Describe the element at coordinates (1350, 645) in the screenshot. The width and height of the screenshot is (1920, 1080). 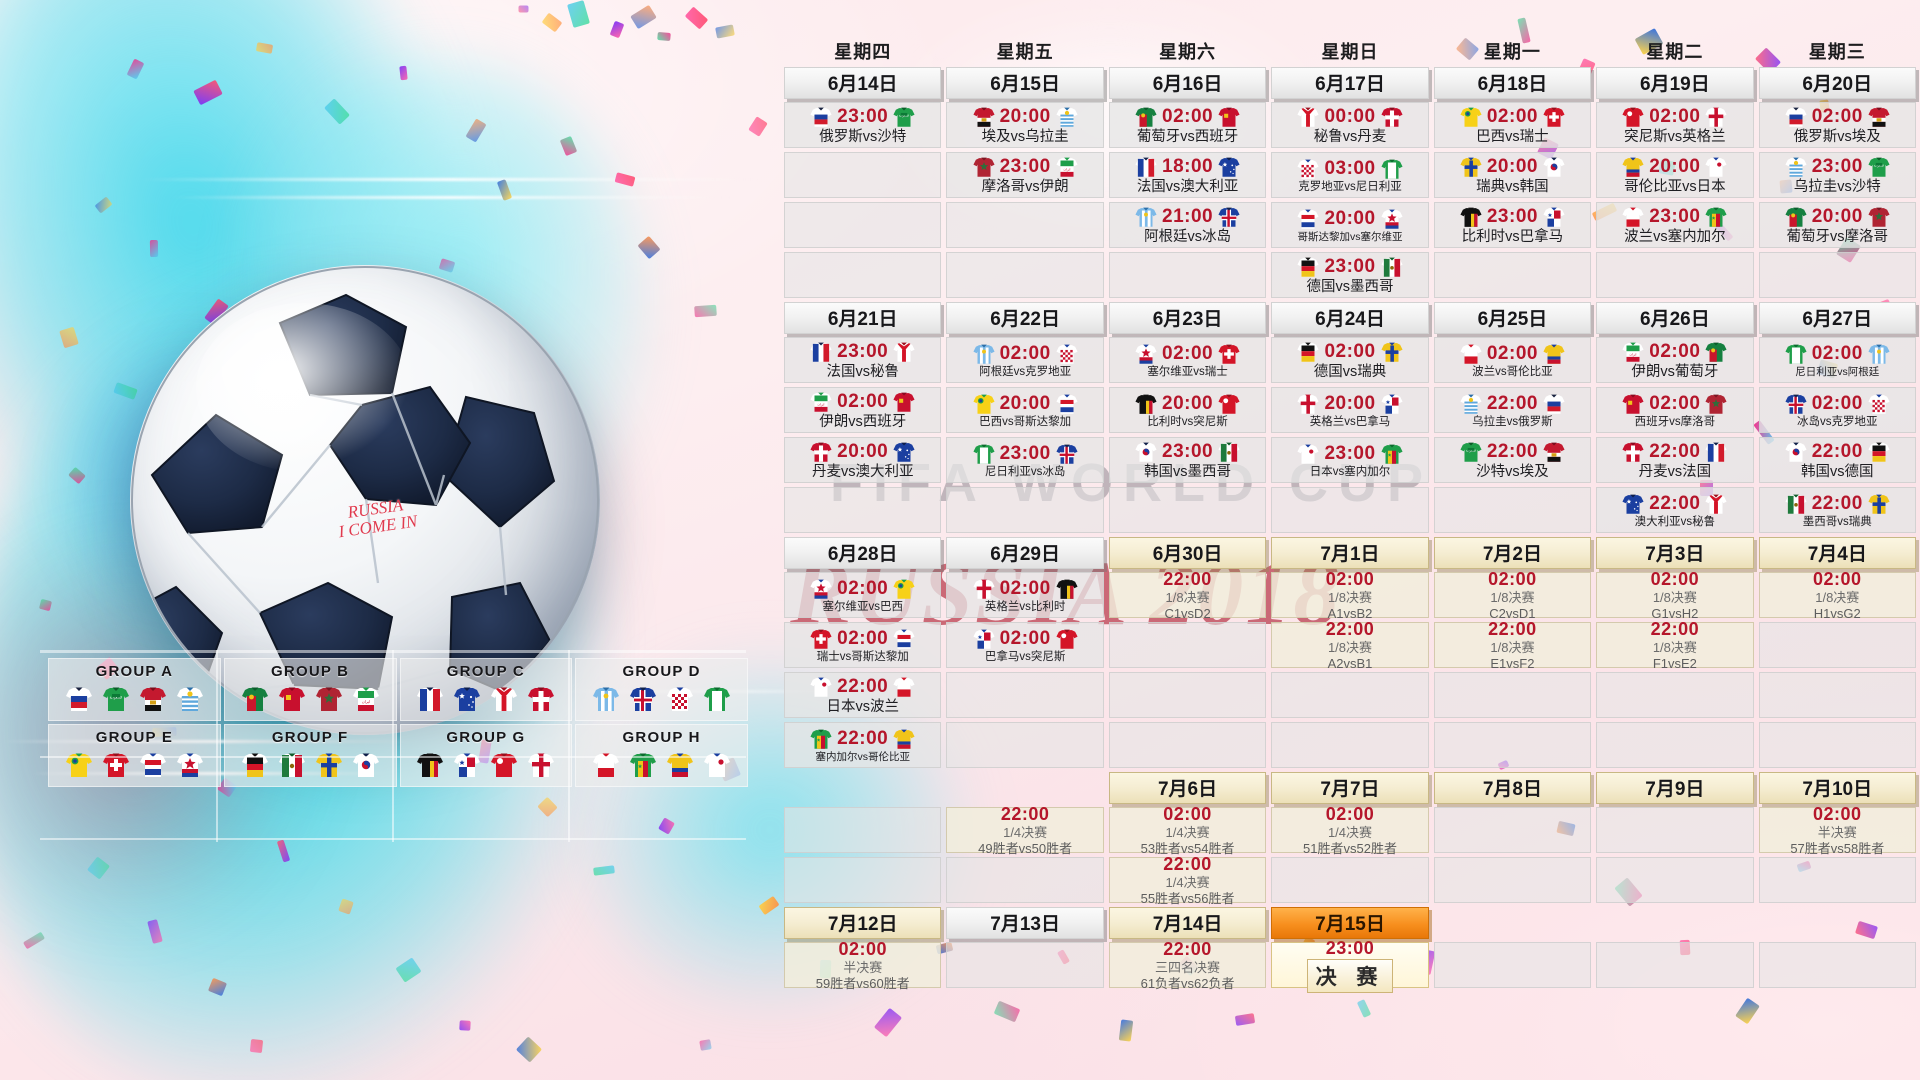
I see `match-cell-knockout: 22:00 1/8决赛 A2vsB1` at that location.